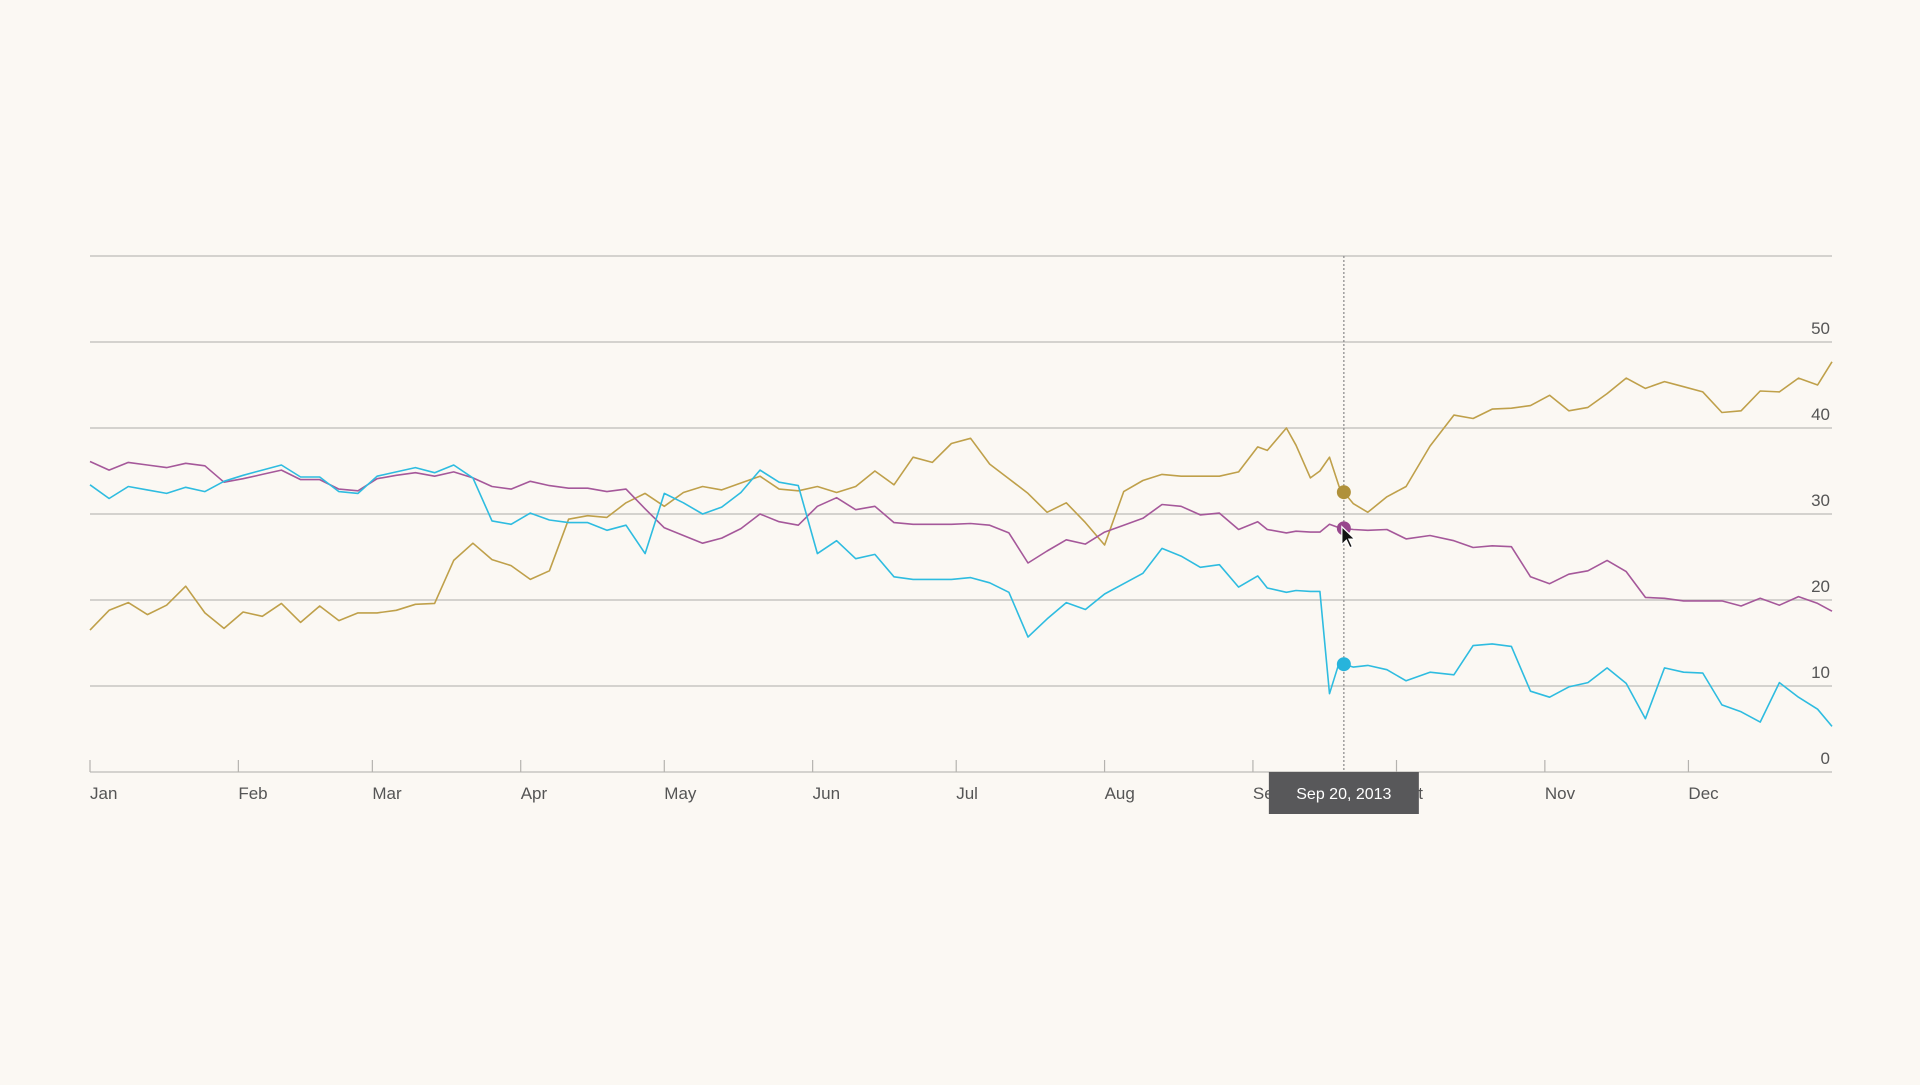 This screenshot has width=1920, height=1085. I want to click on x-tick-label: Jul, so click(967, 793).